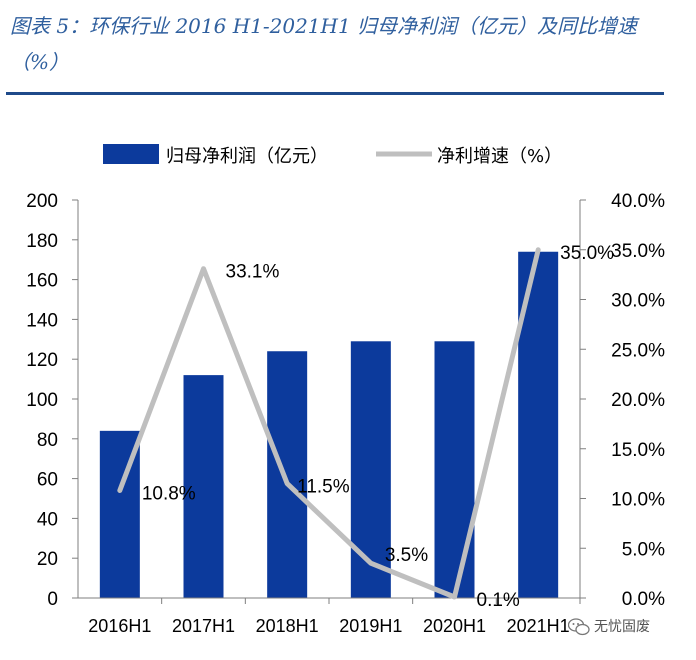 The width and height of the screenshot is (696, 660). I want to click on y-right-tick-label: 15.0%, so click(638, 450).